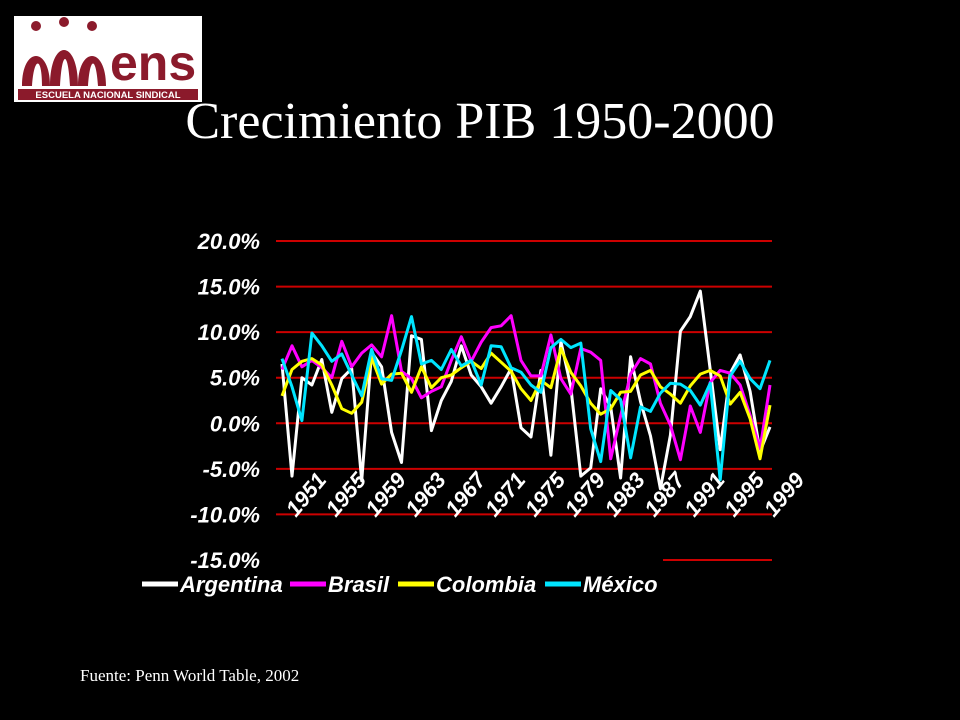 Image resolution: width=960 pixels, height=720 pixels. What do you see at coordinates (235, 423) in the screenshot?
I see `y-tick-label: 0.0%` at bounding box center [235, 423].